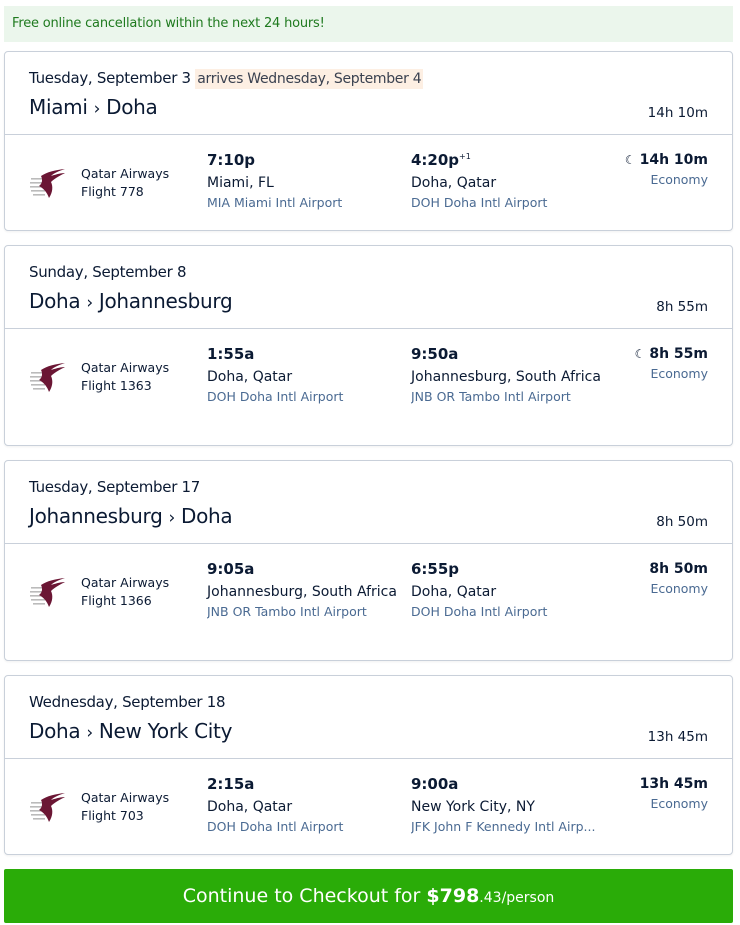  I want to click on arrival-city: New York City, NY, so click(473, 807).